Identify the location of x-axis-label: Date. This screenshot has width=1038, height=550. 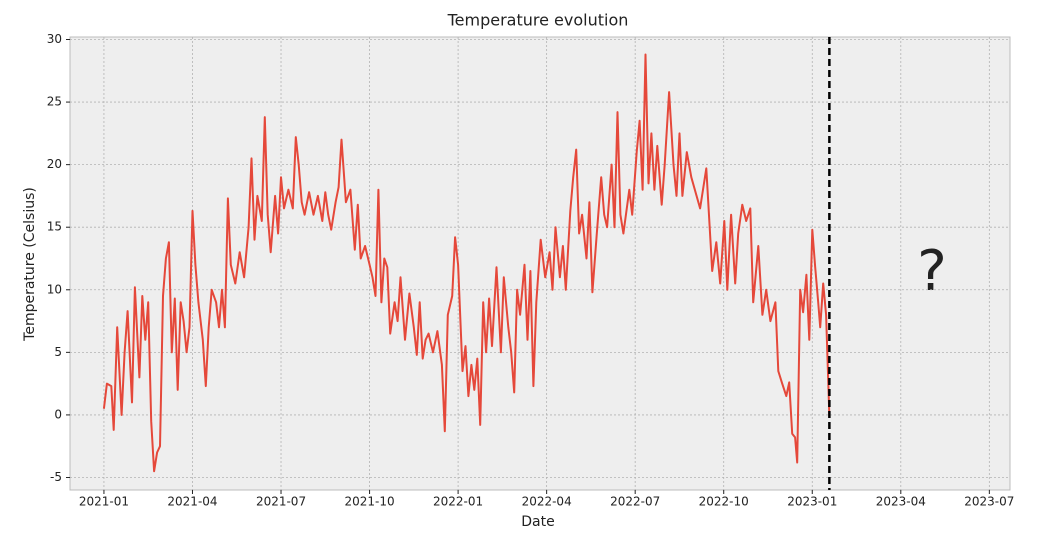
(537, 522).